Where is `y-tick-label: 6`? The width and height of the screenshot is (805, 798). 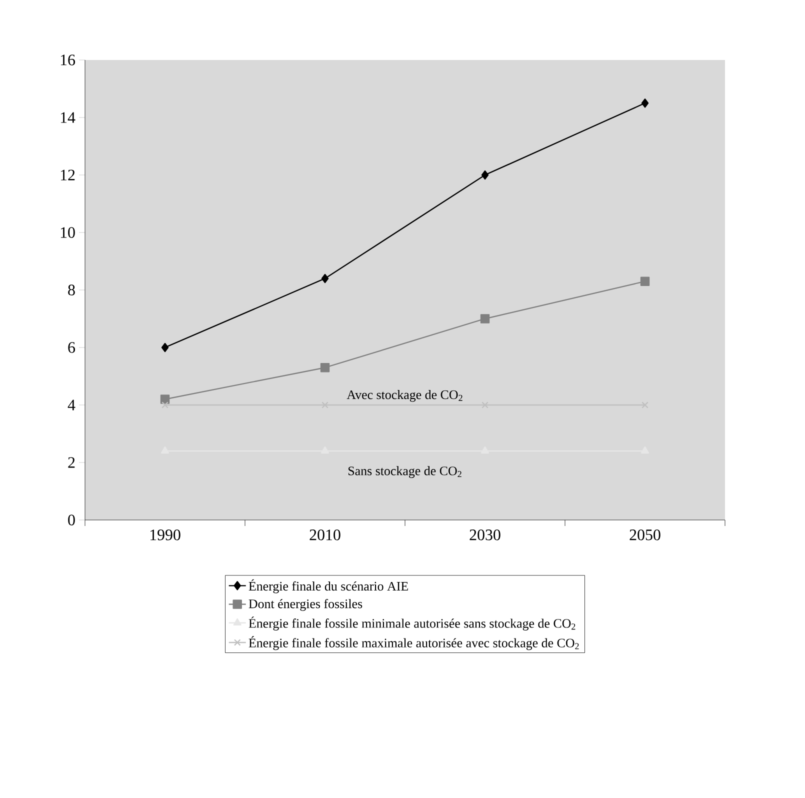 y-tick-label: 6 is located at coordinates (72, 347).